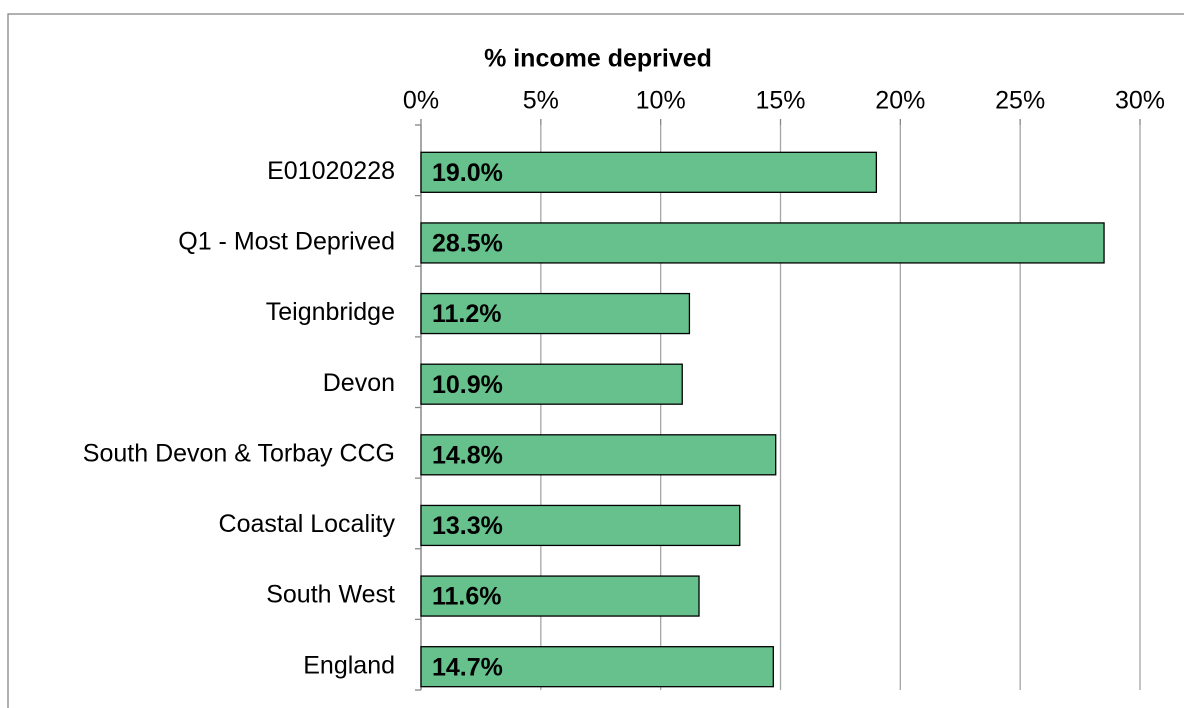 Image resolution: width=1184 pixels, height=708 pixels. What do you see at coordinates (467, 385) in the screenshot?
I see `data-label: 10.9%` at bounding box center [467, 385].